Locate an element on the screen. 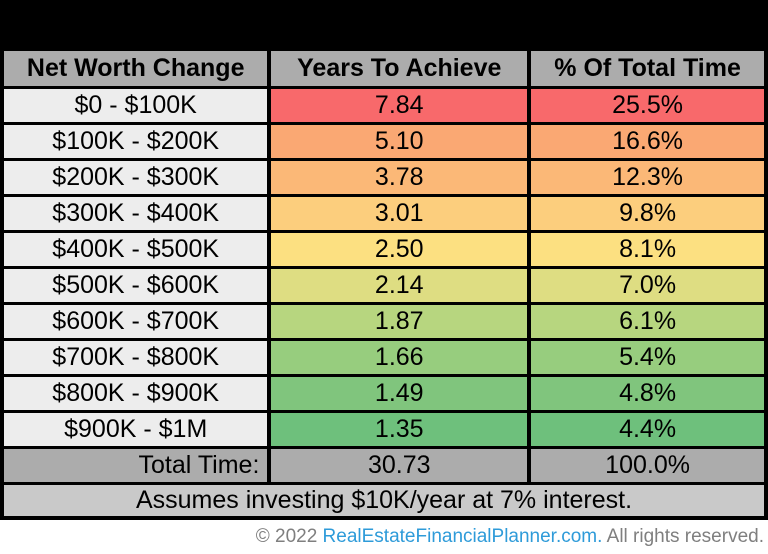 This screenshot has height=554, width=768. pct-of-total-time-cell: 16.6% is located at coordinates (647, 141).